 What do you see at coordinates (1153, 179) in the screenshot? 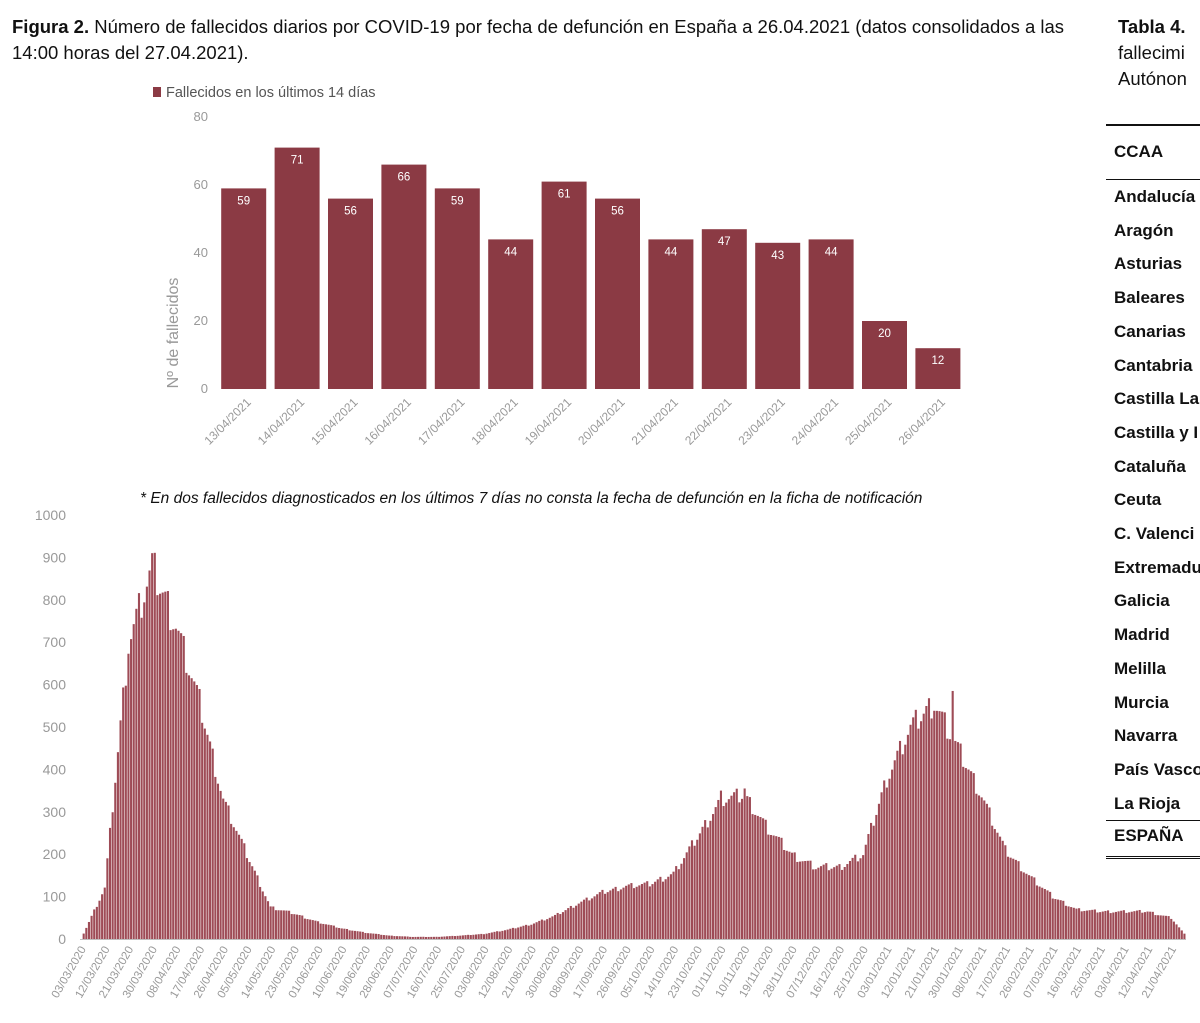
I see `table-header-rule` at bounding box center [1153, 179].